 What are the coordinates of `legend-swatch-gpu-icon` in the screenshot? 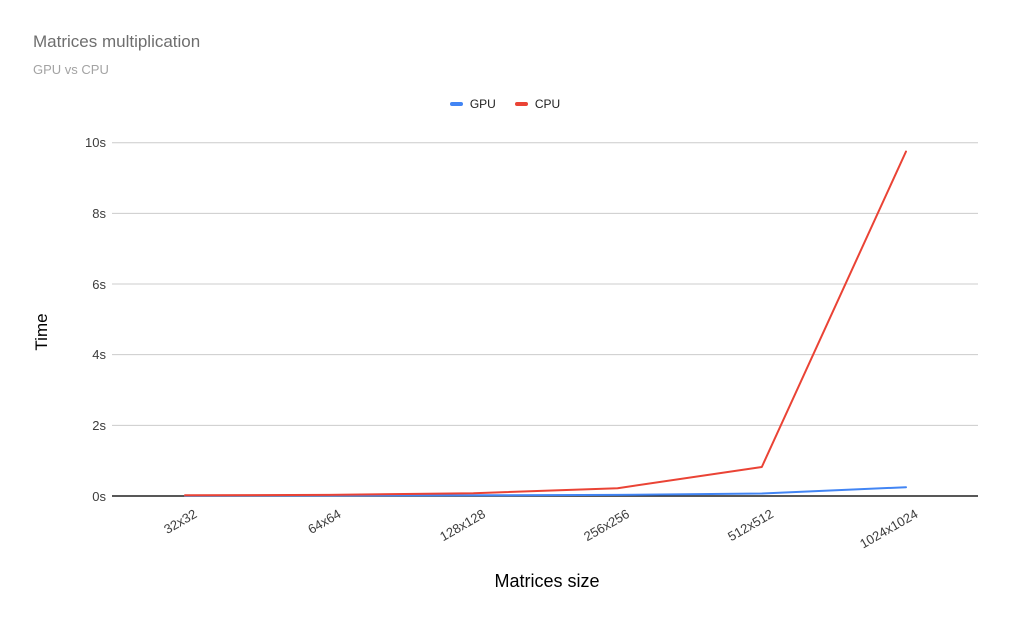 It's located at (456, 104).